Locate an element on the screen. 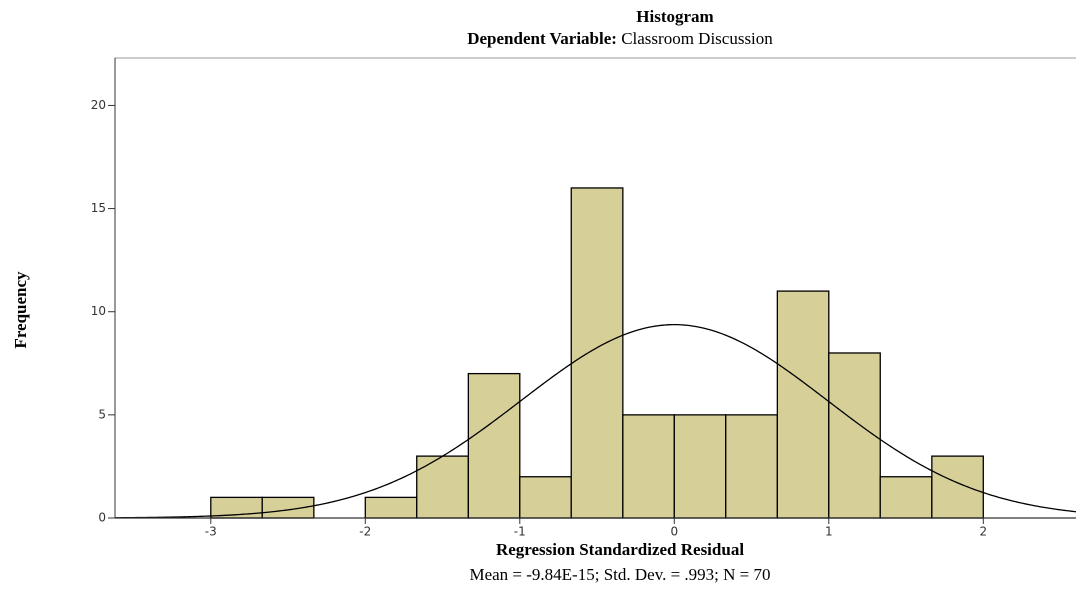 The width and height of the screenshot is (1076, 598). y-tick-label: 20 is located at coordinates (98, 105).